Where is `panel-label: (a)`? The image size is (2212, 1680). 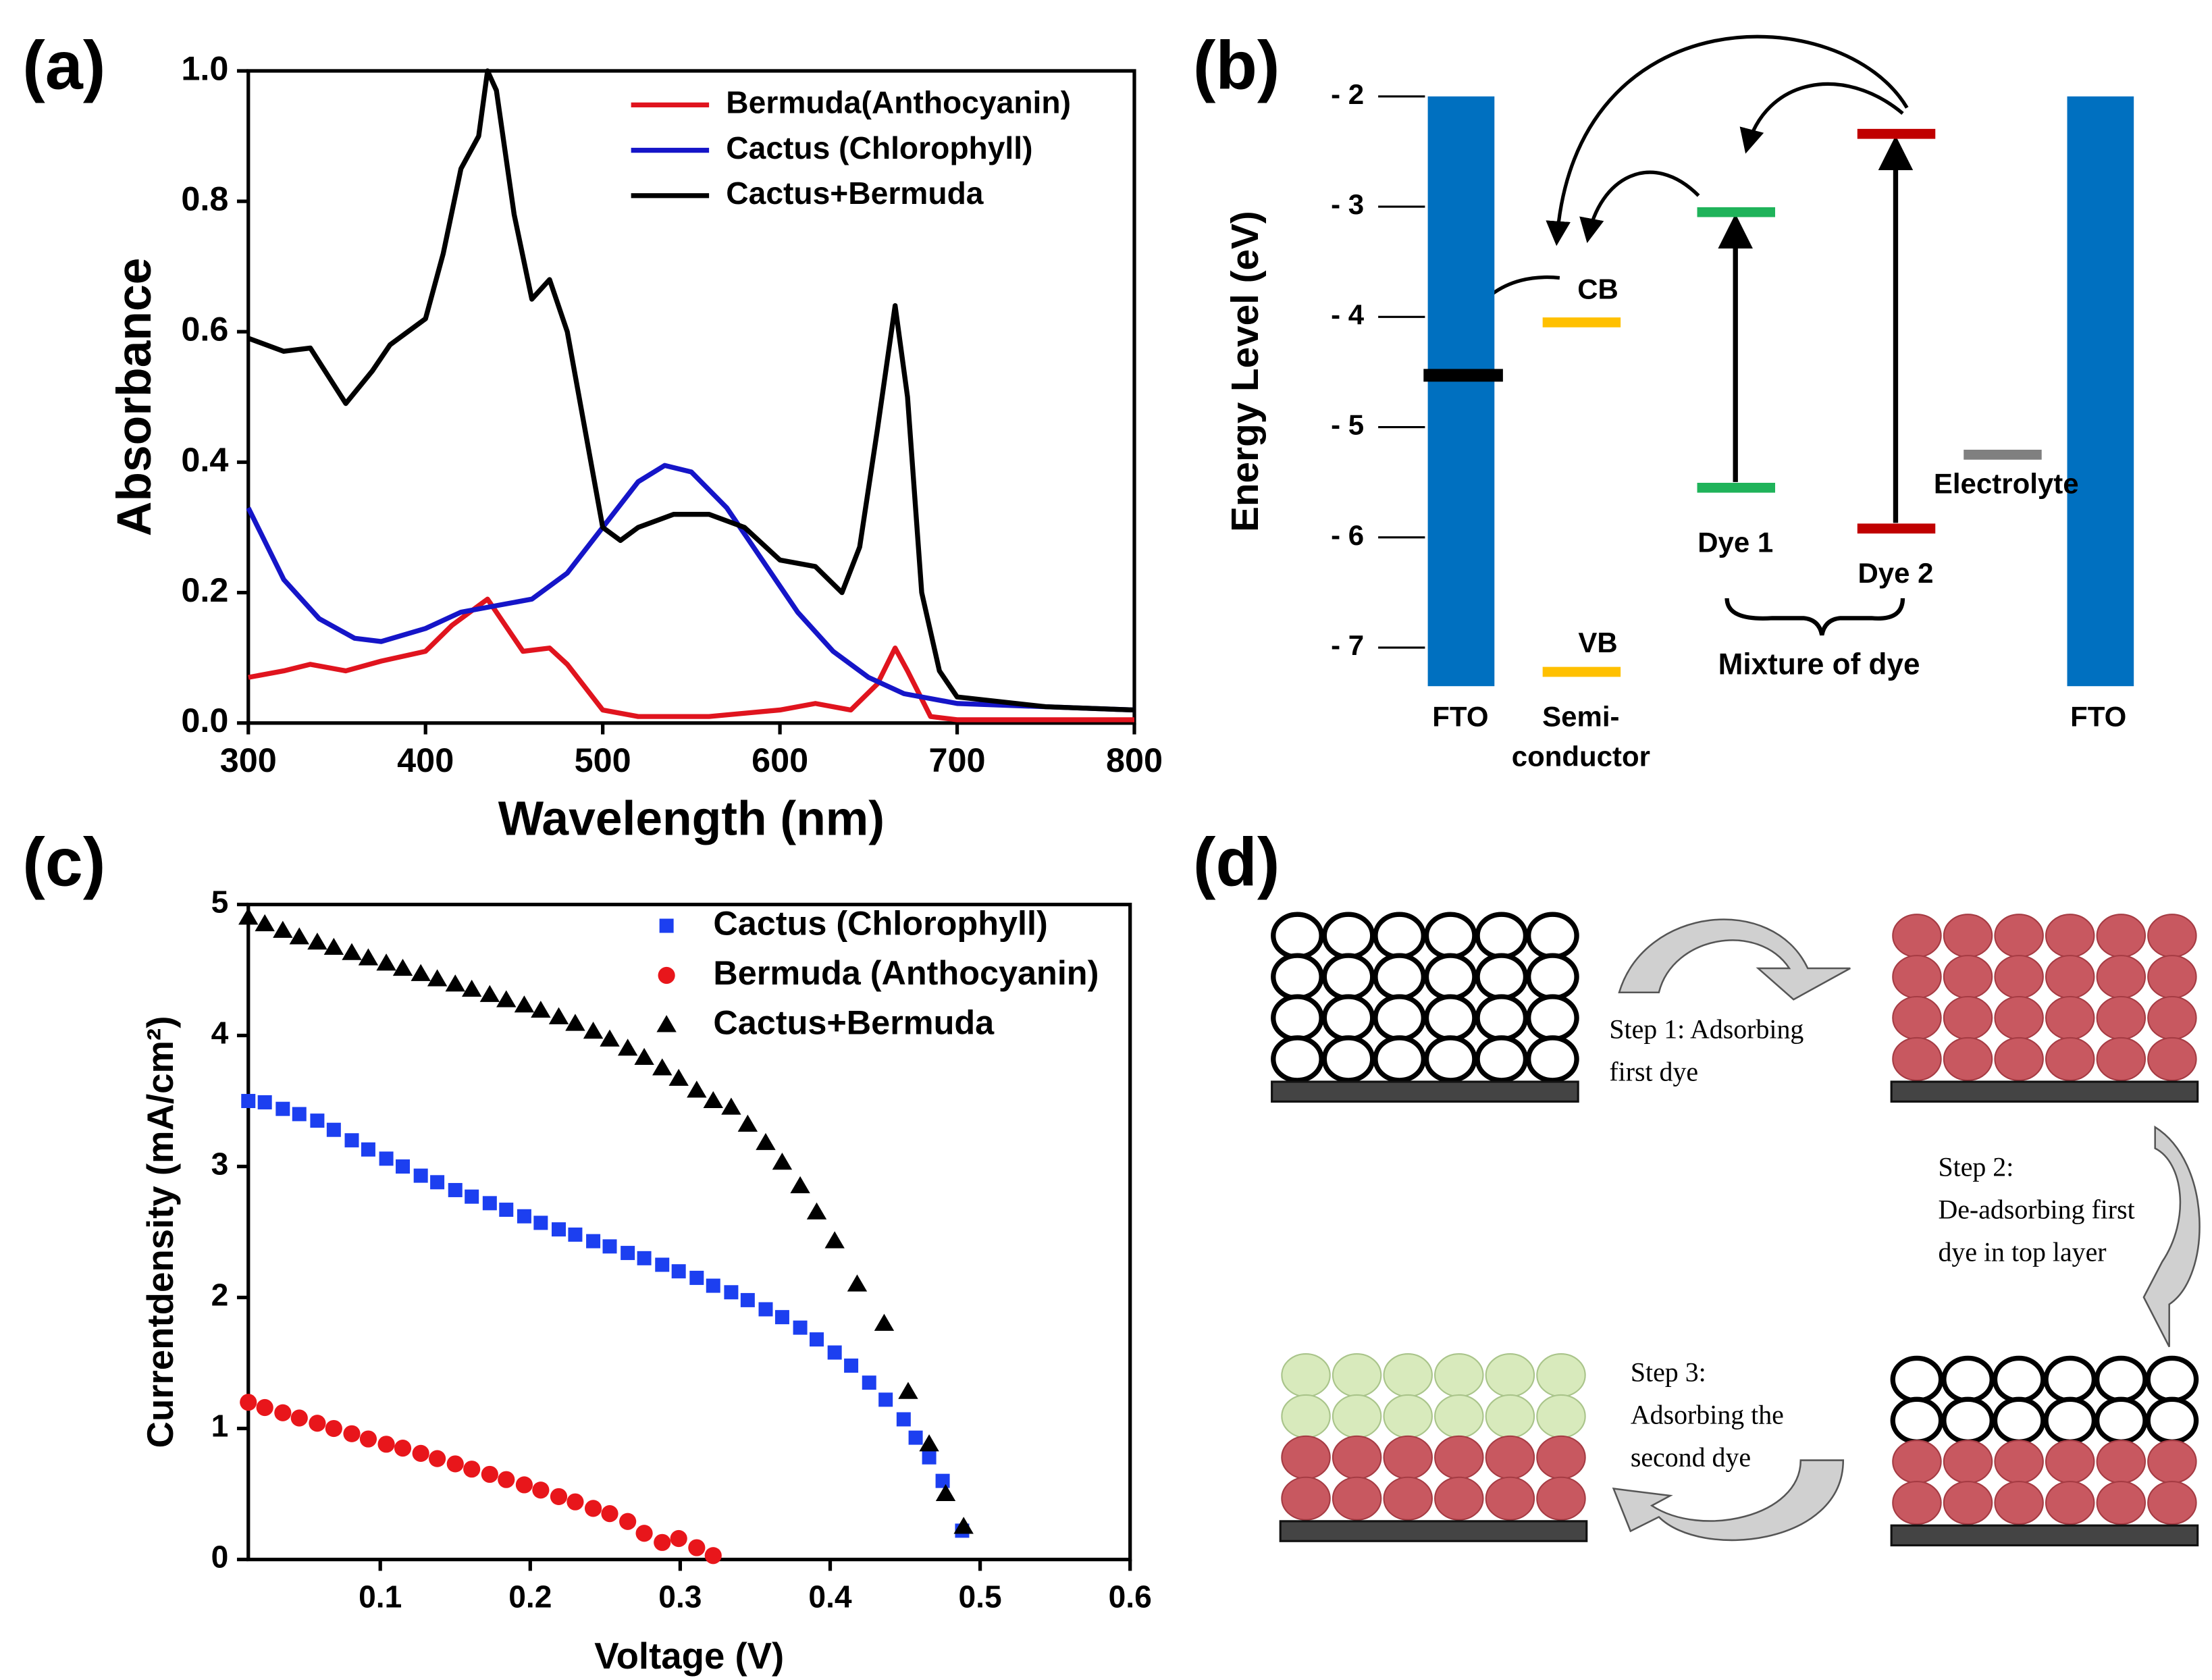
panel-label: (a) is located at coordinates (63, 66).